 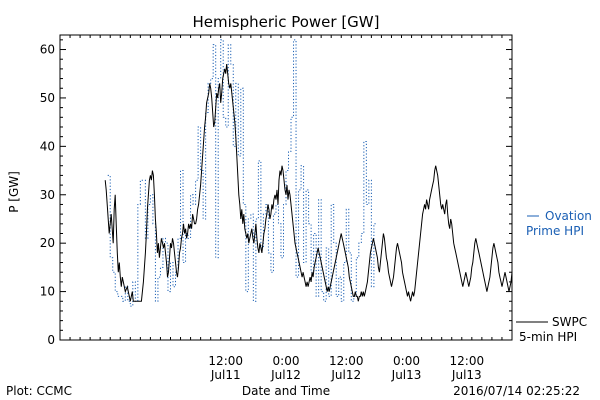 I want to click on legend: Ovation Prime HPI SWPC 5-min HPI, so click(x=554, y=276).